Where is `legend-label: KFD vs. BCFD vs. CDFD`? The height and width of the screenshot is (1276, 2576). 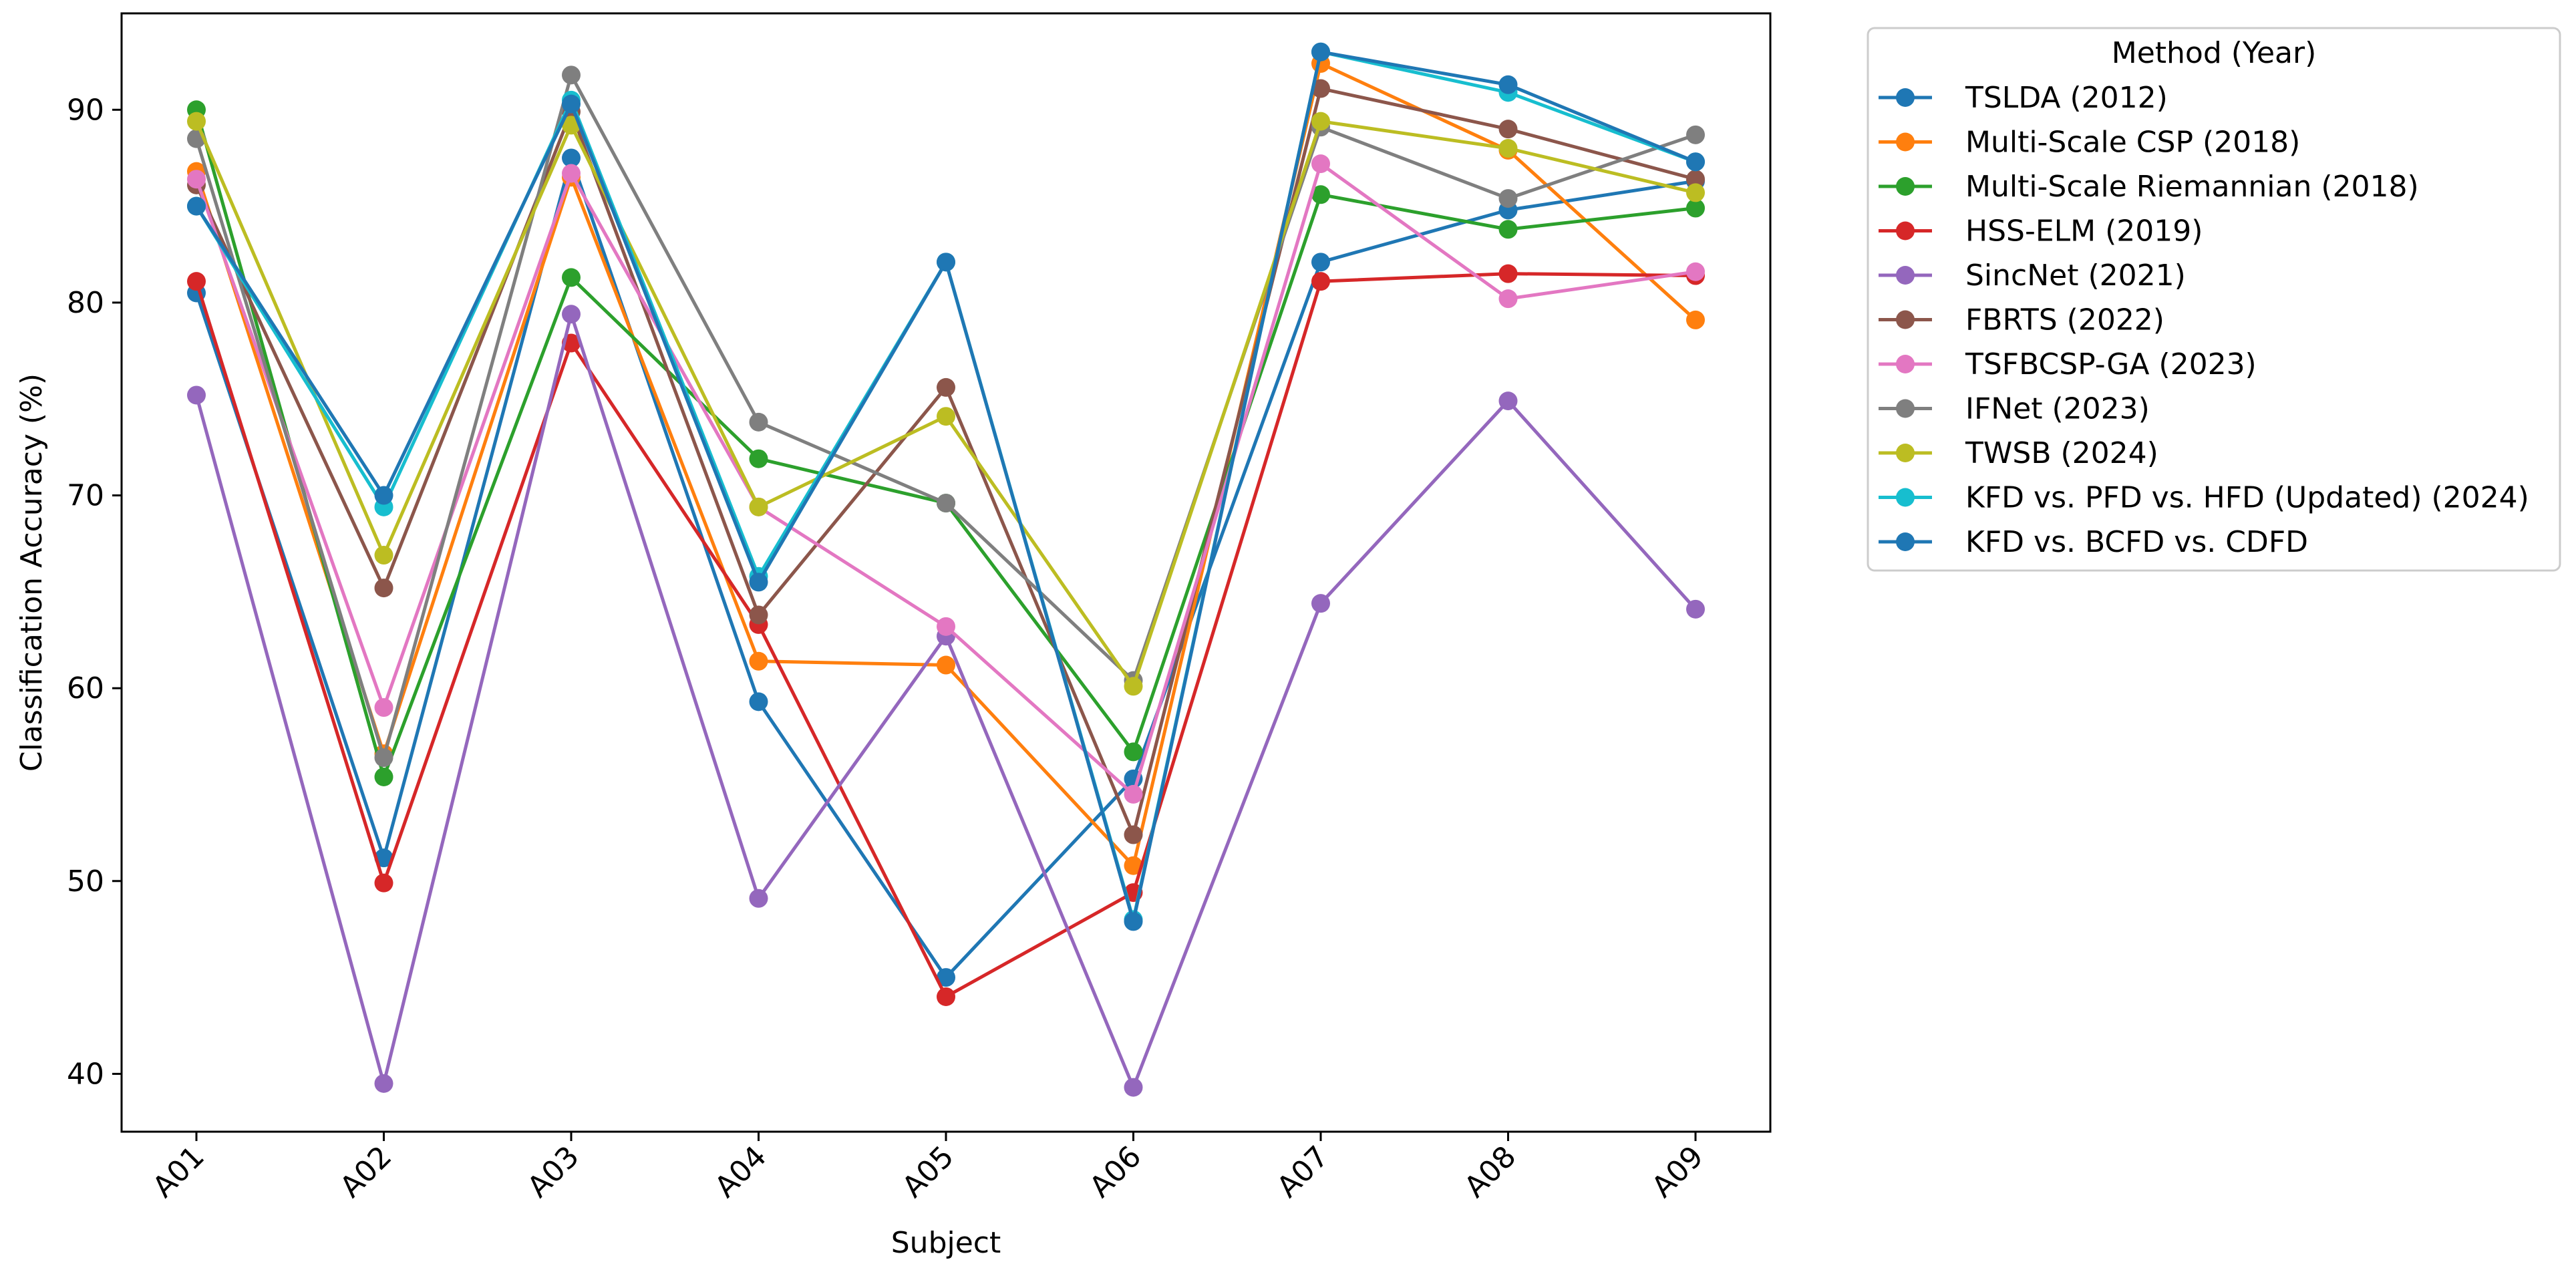
legend-label: KFD vs. BCFD vs. CDFD is located at coordinates (2136, 542).